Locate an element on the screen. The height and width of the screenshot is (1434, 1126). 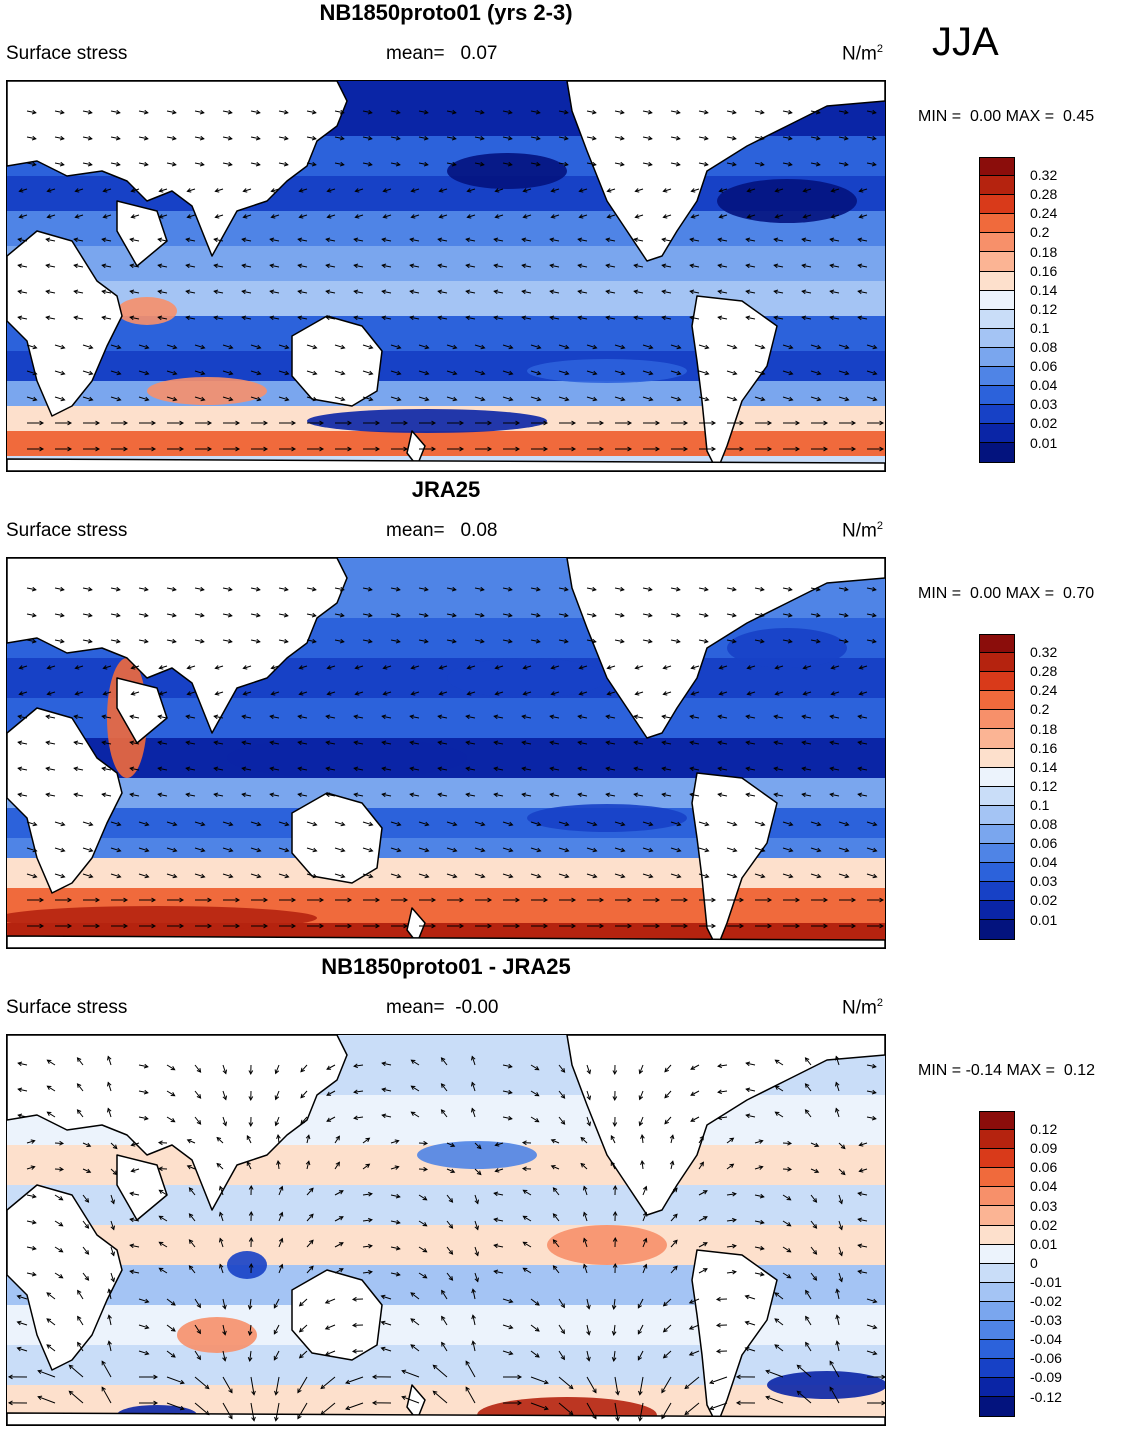
min-max-readout: MIN = -0.14 MAX = 0.12 is located at coordinates (1006, 1071).